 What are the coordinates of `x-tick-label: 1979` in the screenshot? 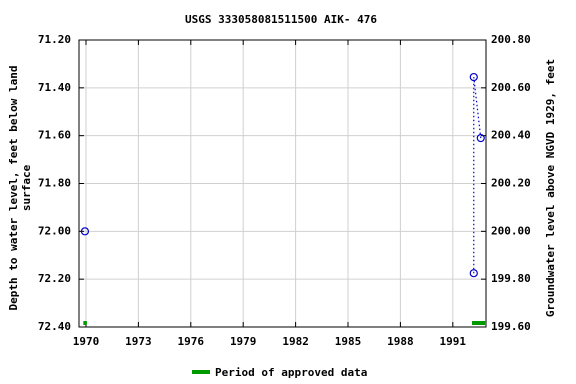 It's located at (243, 341).